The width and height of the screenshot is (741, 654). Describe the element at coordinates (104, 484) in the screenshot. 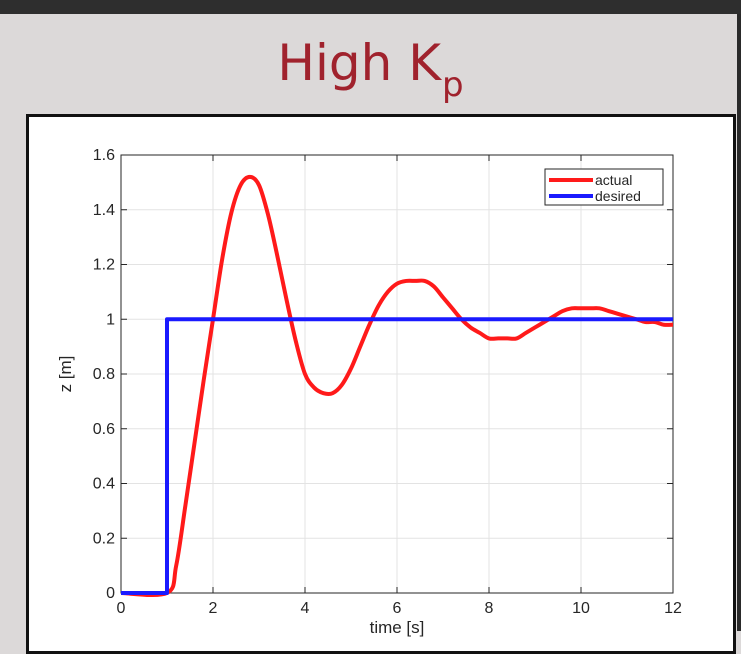

I see `y-tick-label: 0.4` at that location.